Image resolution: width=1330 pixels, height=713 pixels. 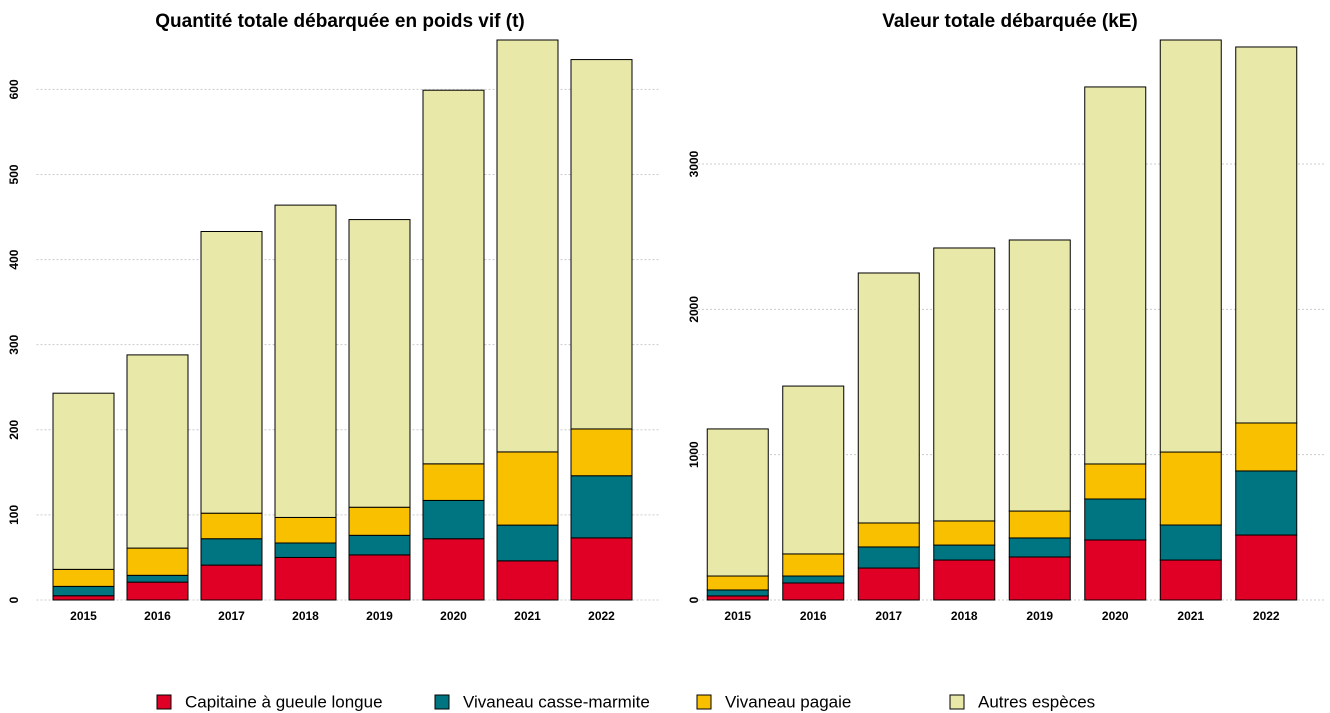 I want to click on y-tick-label: 1000, so click(x=694, y=454).